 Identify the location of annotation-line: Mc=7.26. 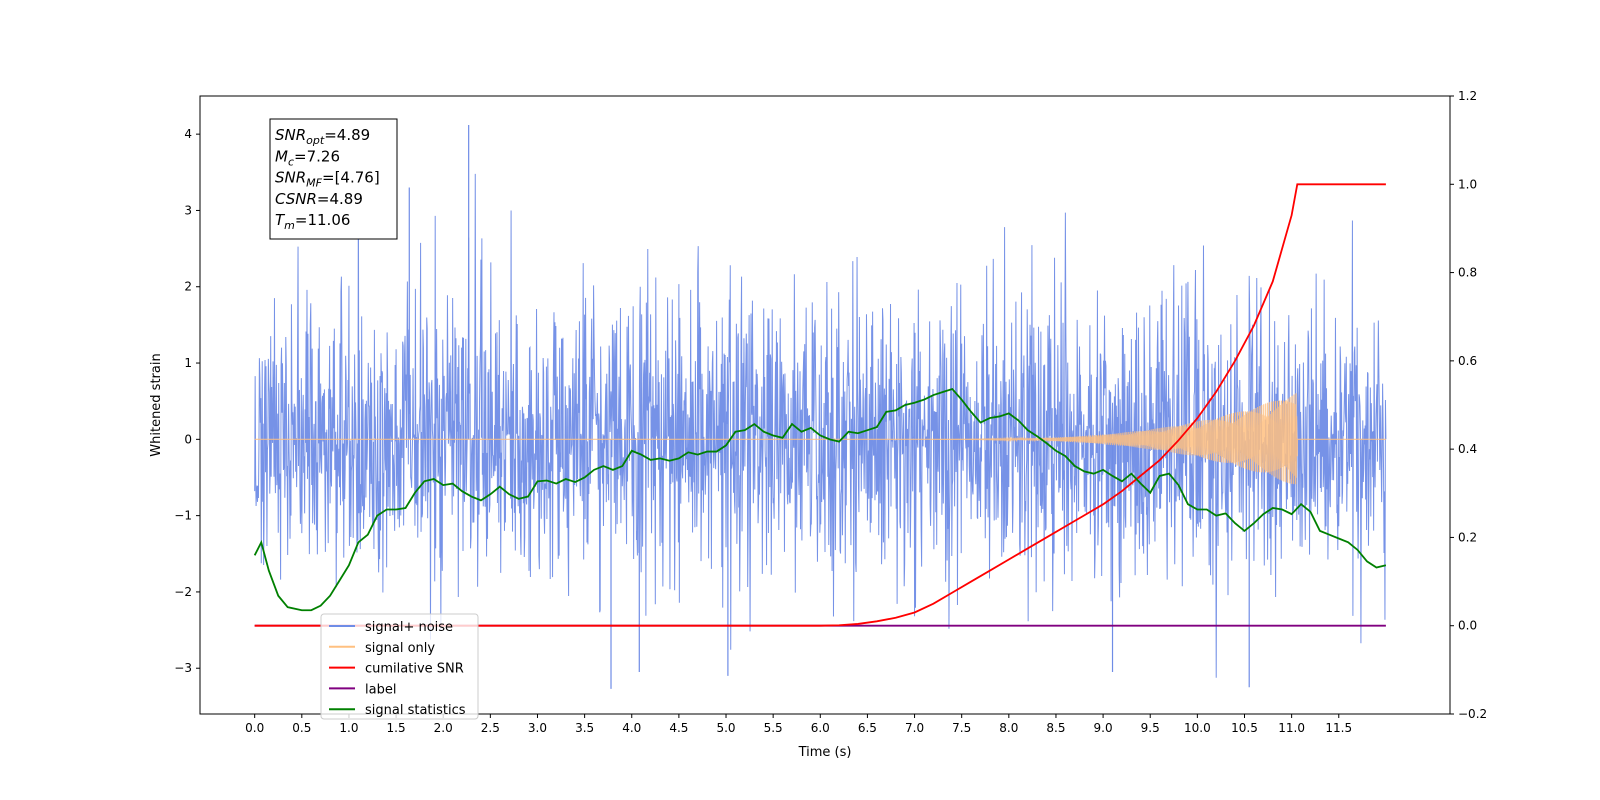
(307, 157).